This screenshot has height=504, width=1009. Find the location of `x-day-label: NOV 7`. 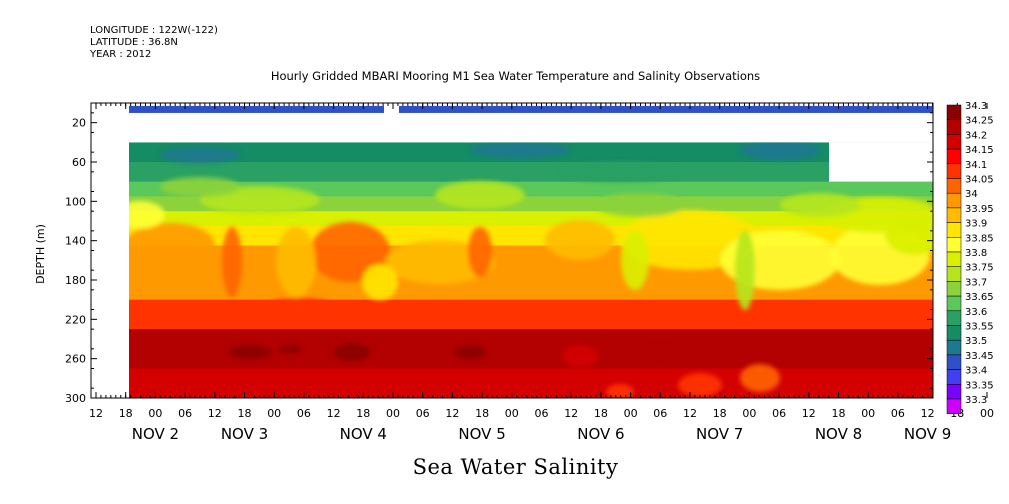

x-day-label: NOV 7 is located at coordinates (719, 434).